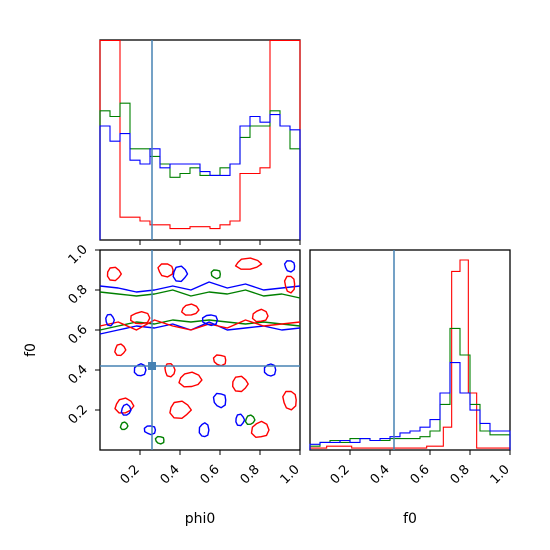 This screenshot has height=550, width=550. I want to click on tick-label-f0-y-3: 0.8, so click(78, 294).